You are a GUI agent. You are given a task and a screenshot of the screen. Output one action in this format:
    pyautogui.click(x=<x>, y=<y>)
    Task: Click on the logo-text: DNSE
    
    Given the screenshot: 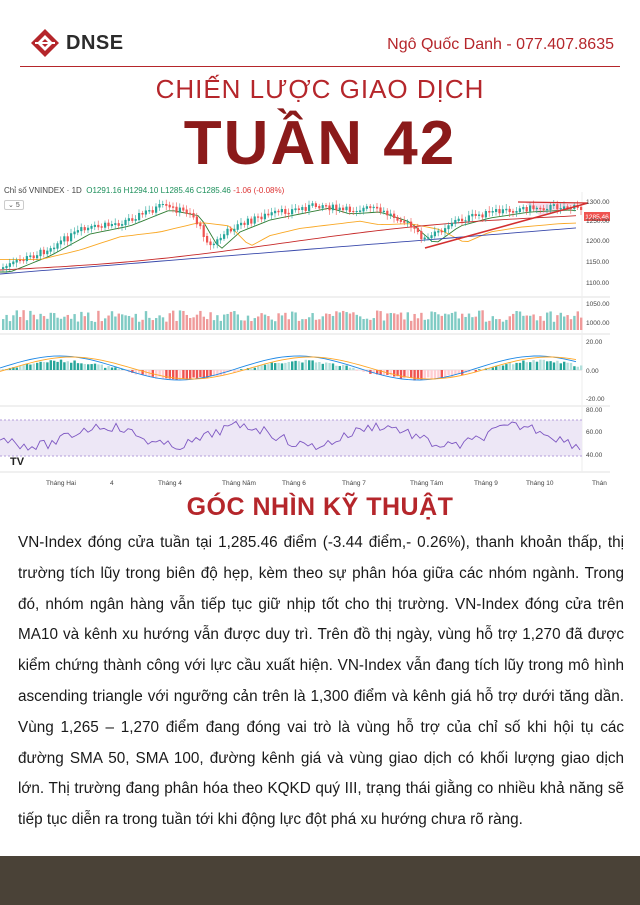 What is the action you would take?
    pyautogui.click(x=95, y=42)
    